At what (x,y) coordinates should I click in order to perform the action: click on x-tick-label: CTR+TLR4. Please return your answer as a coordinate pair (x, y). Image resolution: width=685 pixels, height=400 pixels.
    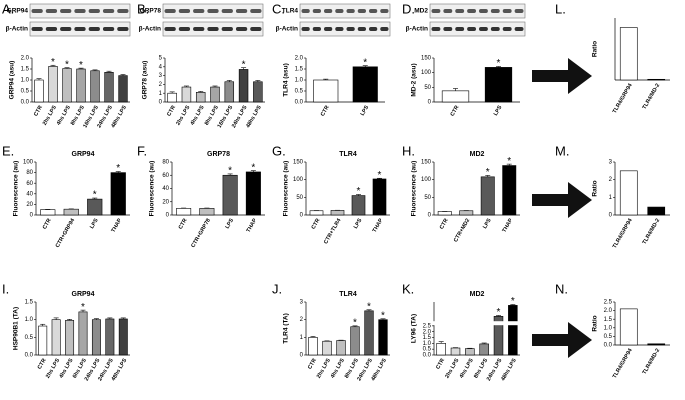
    Looking at the image, I should click on (333, 231).